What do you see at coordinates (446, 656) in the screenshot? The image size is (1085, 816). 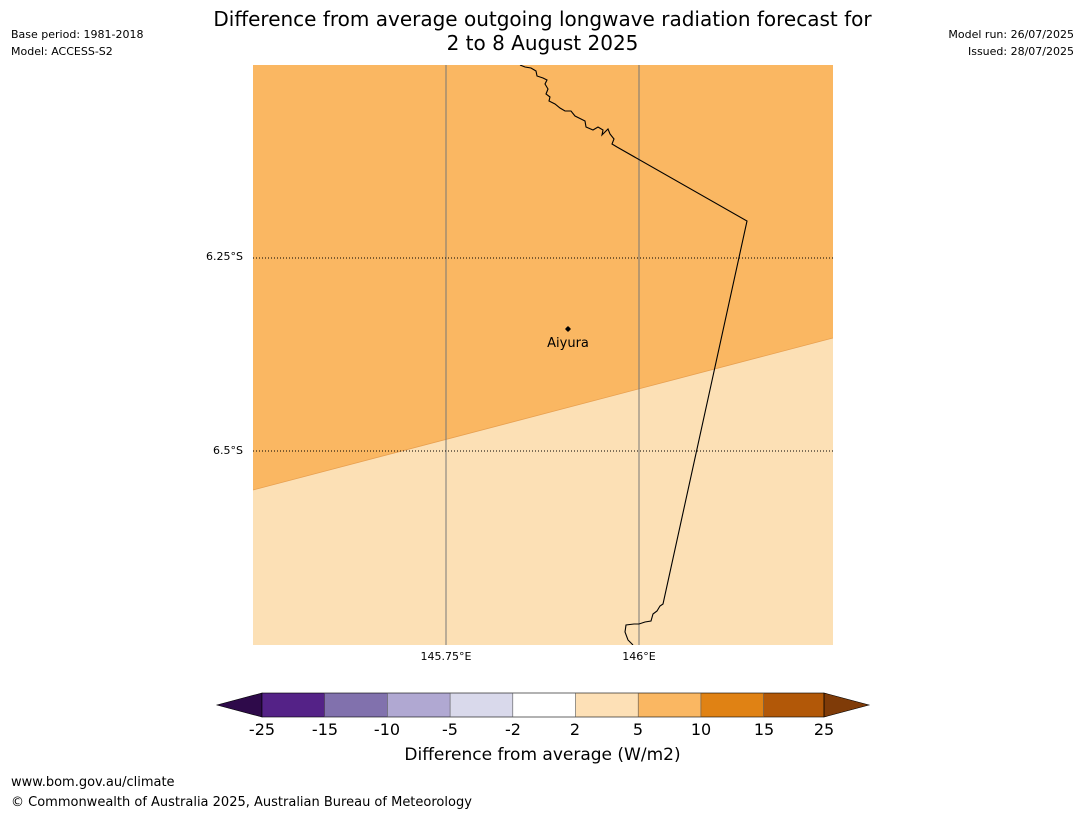 I see `lon-tick-145-75: 145.75°E` at bounding box center [446, 656].